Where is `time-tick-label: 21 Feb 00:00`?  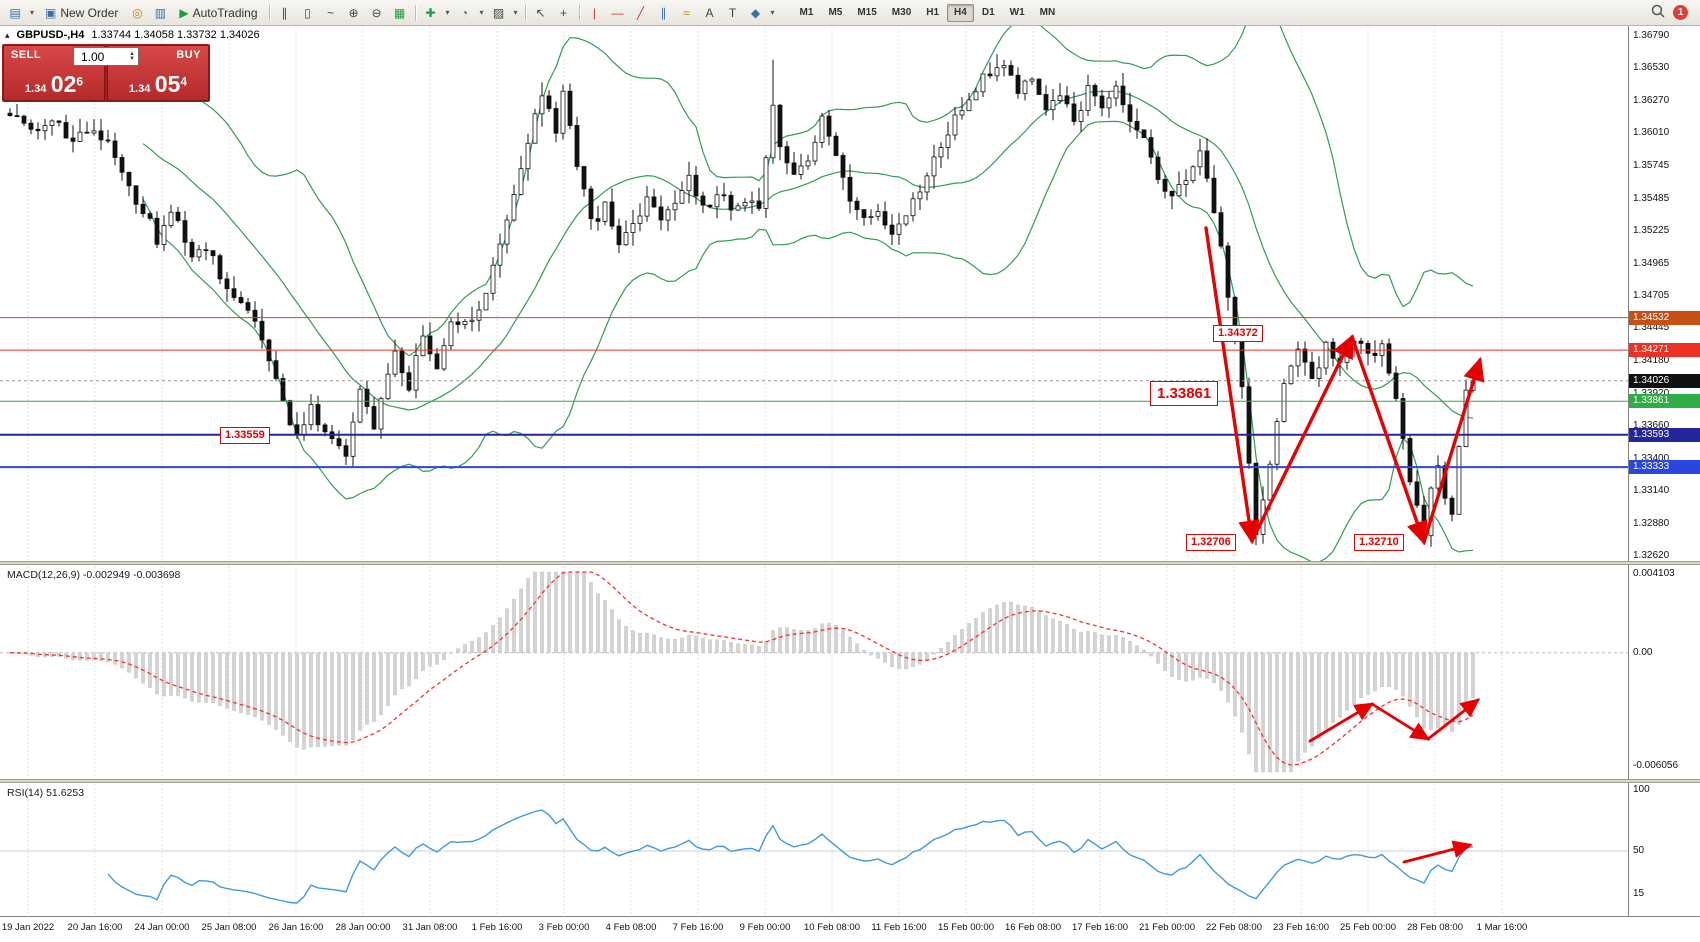 time-tick-label: 21 Feb 00:00 is located at coordinates (1167, 927).